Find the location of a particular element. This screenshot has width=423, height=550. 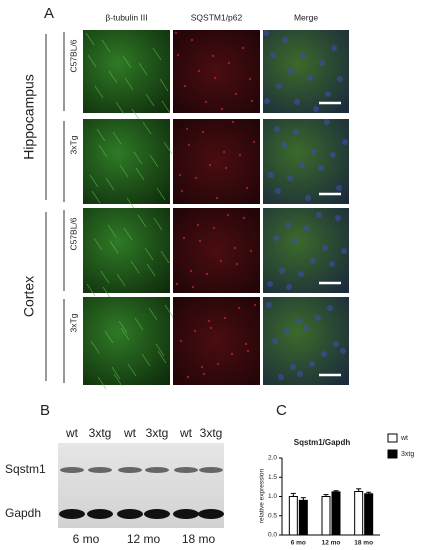

chart-title: Sqstm1/Gapdh is located at coordinates (322, 442).